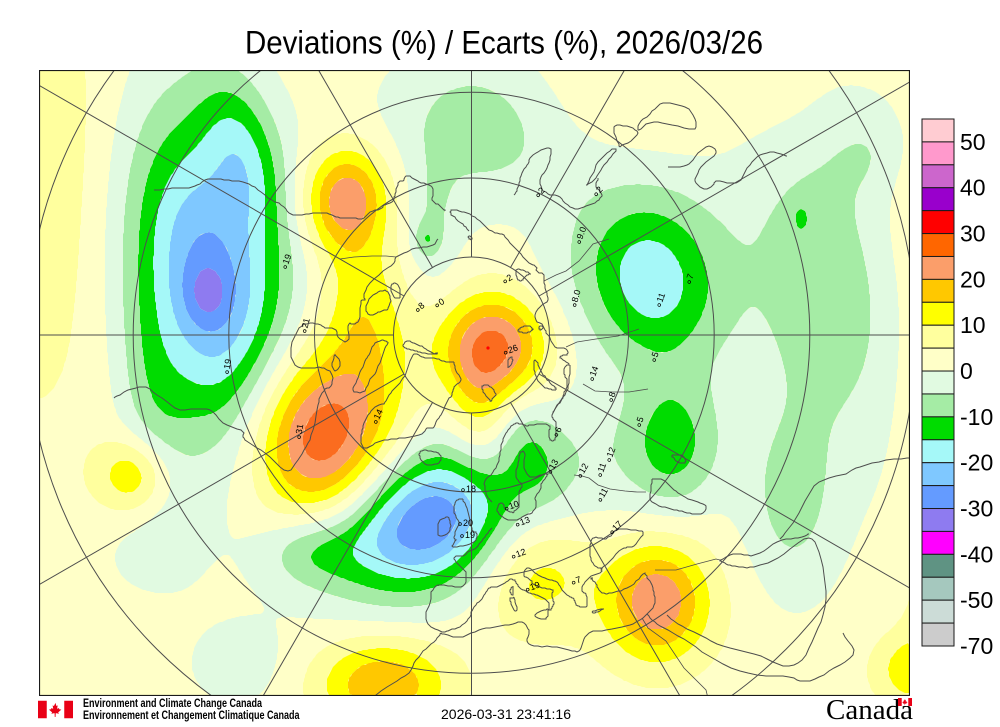 This screenshot has height=727, width=1000. What do you see at coordinates (976, 417) in the screenshot?
I see `svg-text: -10` at bounding box center [976, 417].